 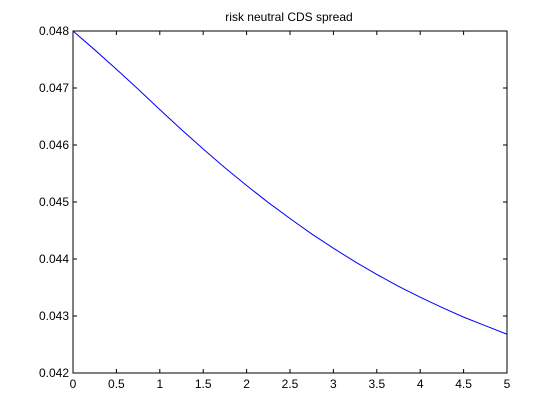 What do you see at coordinates (54, 31) in the screenshot?
I see `y-tick-label: 0.048` at bounding box center [54, 31].